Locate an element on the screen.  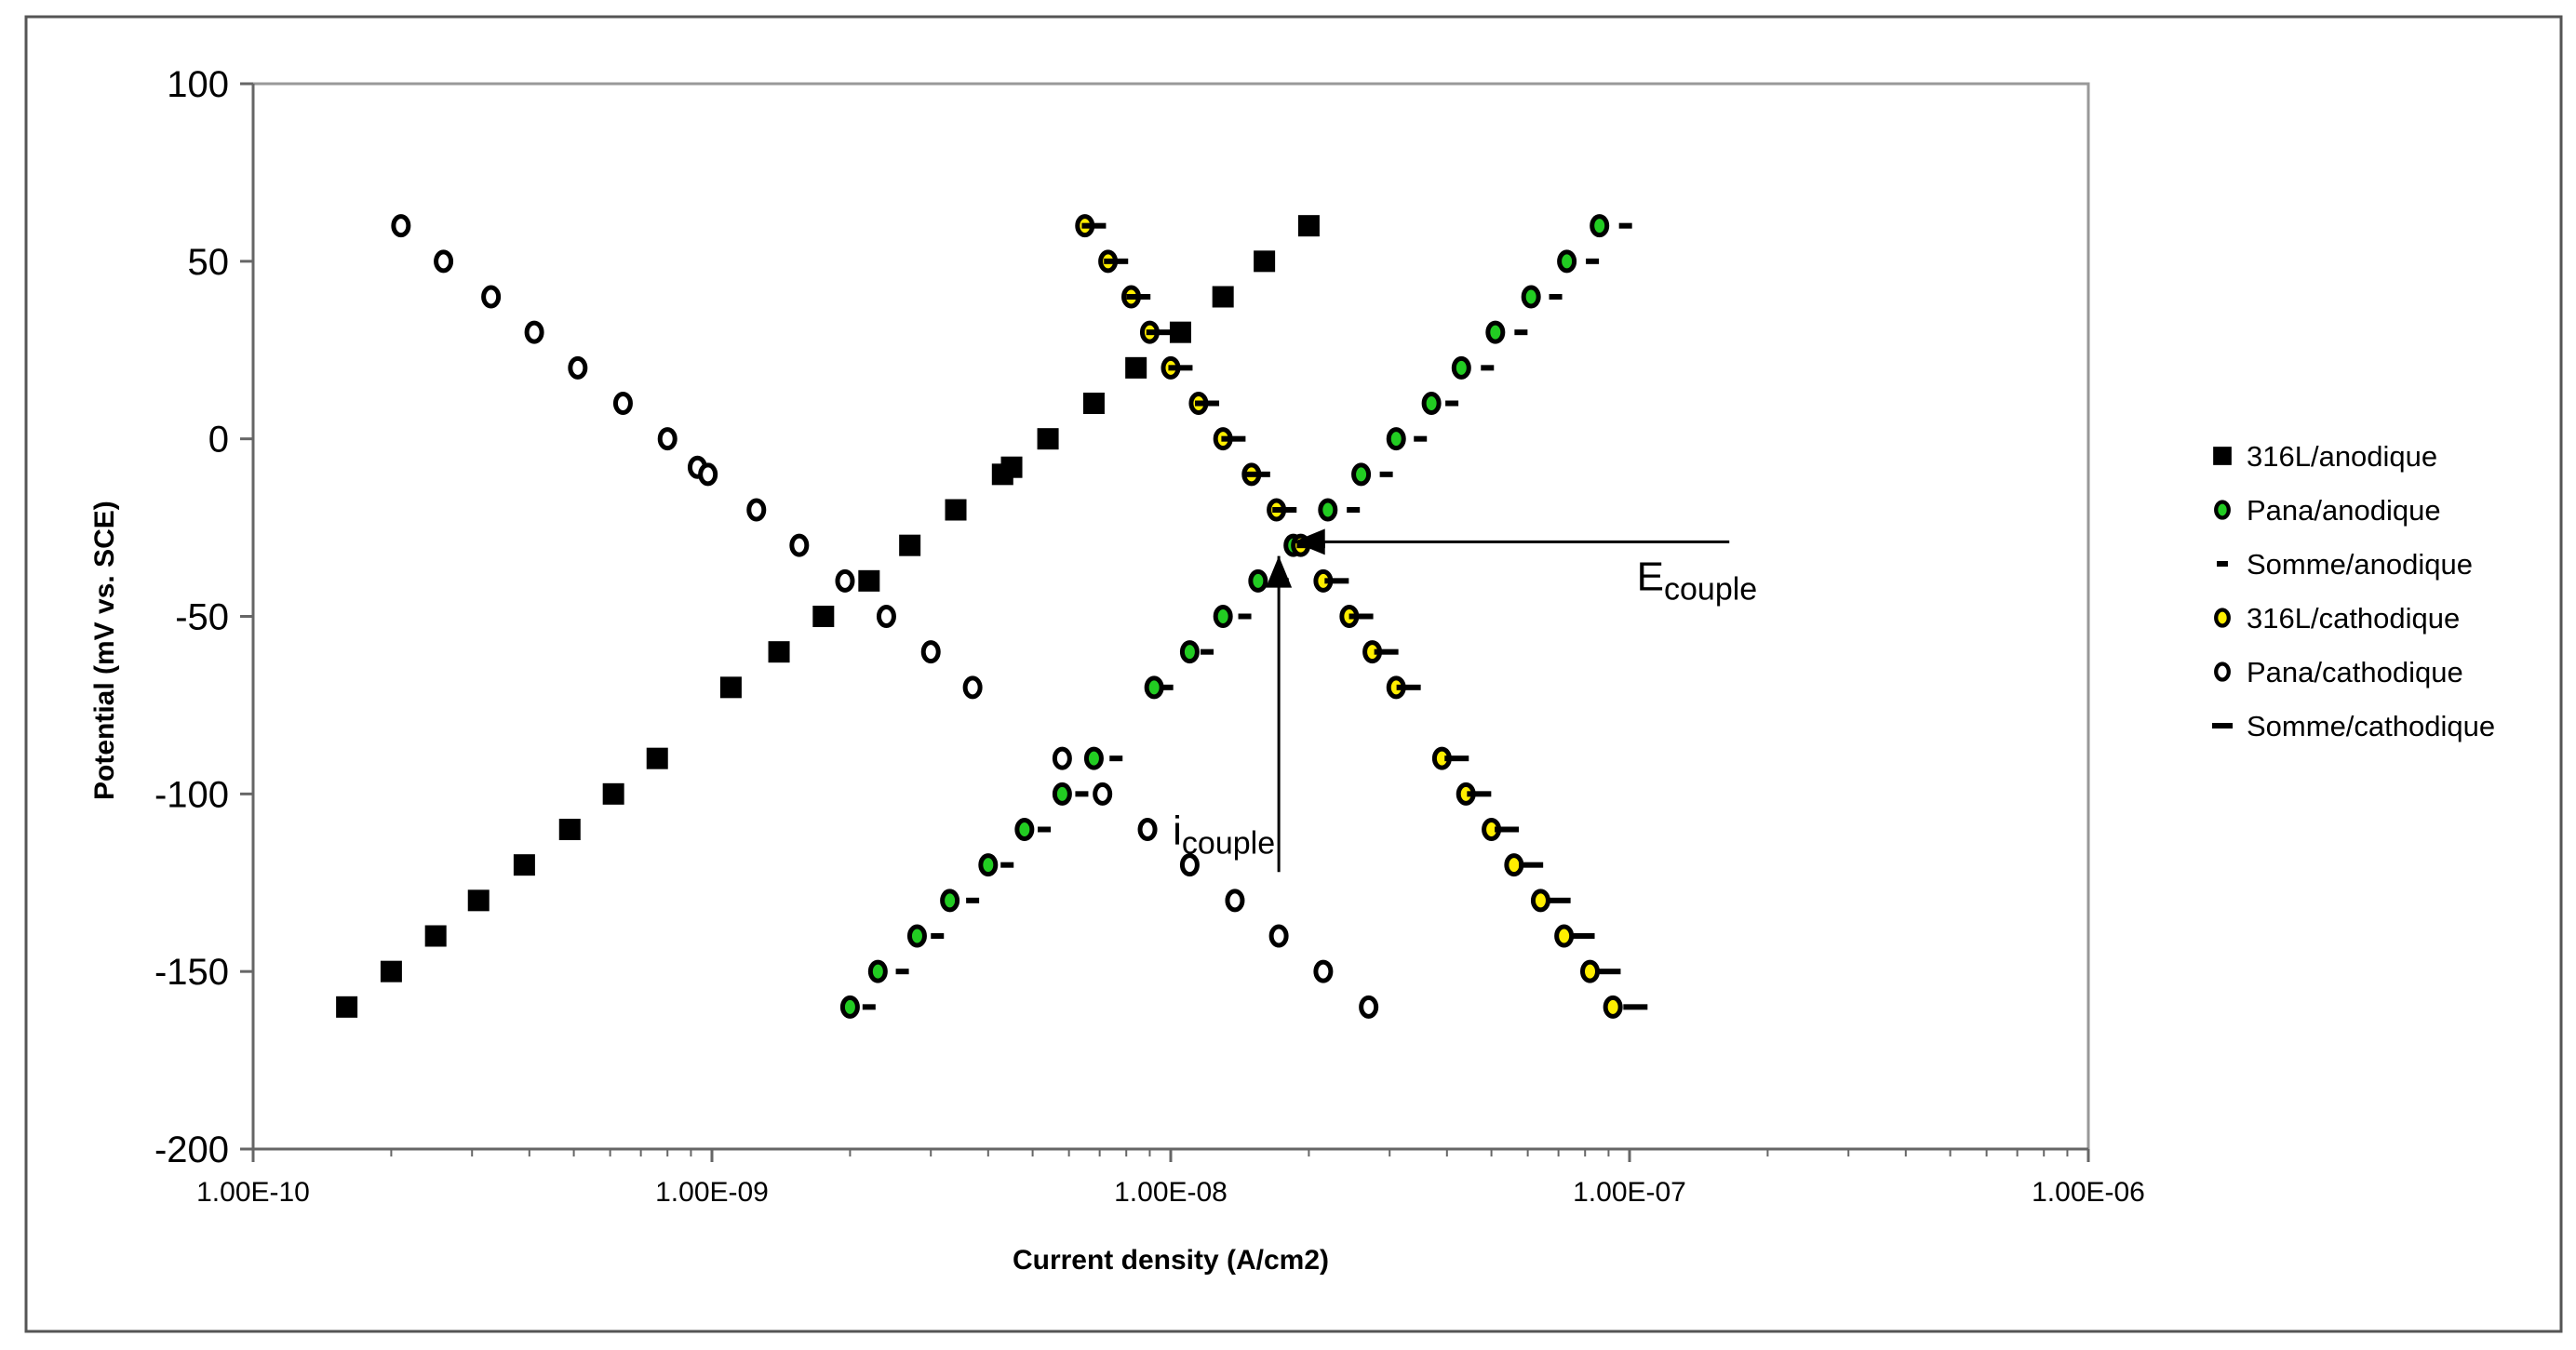
ytick-label: -100 is located at coordinates (191, 794).